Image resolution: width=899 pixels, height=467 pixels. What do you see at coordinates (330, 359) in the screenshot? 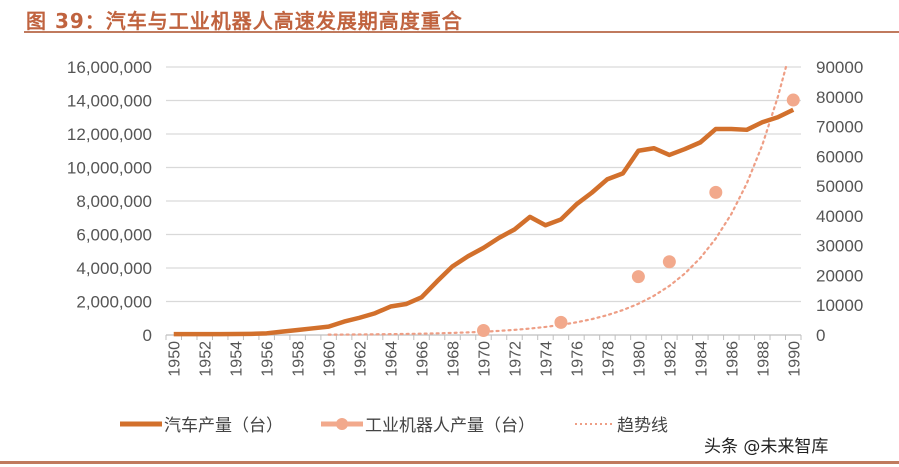
I see `x-tick-label: 1960` at bounding box center [330, 359].